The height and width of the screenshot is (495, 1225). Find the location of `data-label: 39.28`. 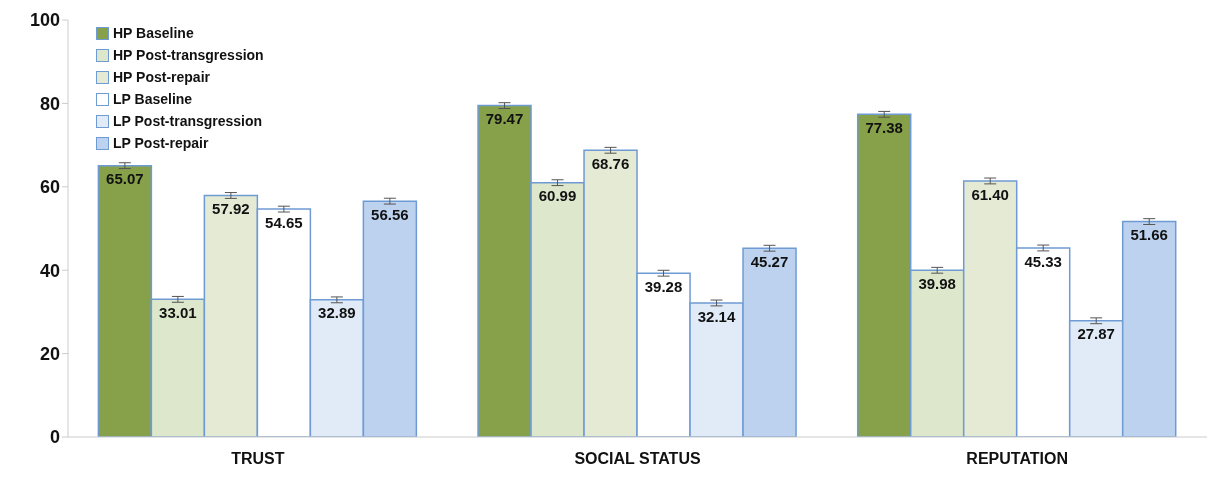

data-label: 39.28 is located at coordinates (663, 286).